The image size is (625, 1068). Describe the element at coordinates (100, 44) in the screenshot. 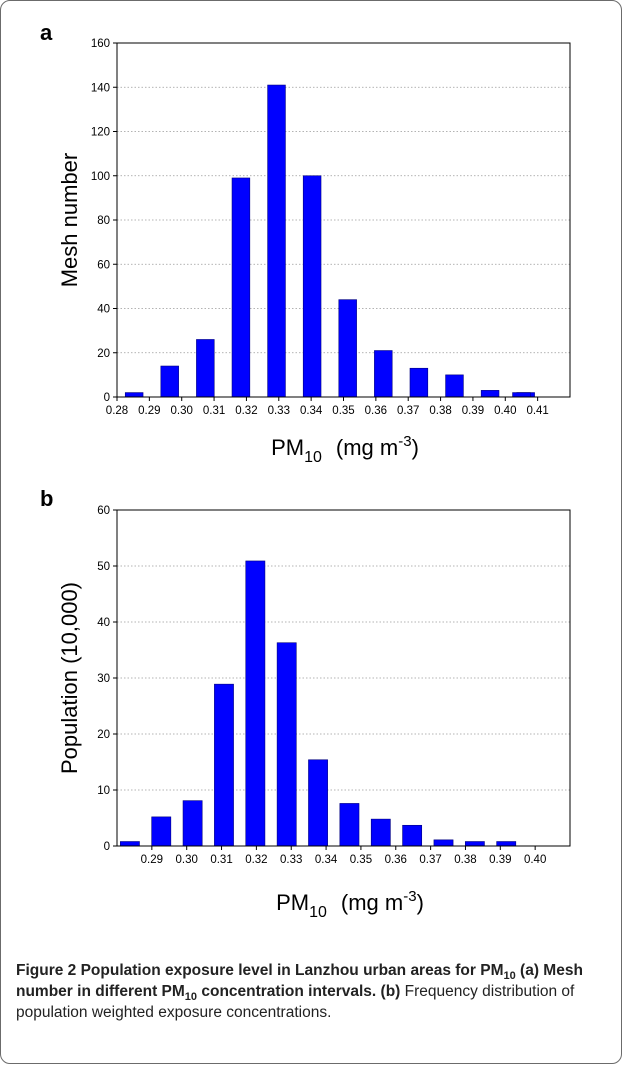

I see `y-tick-label: 160` at that location.